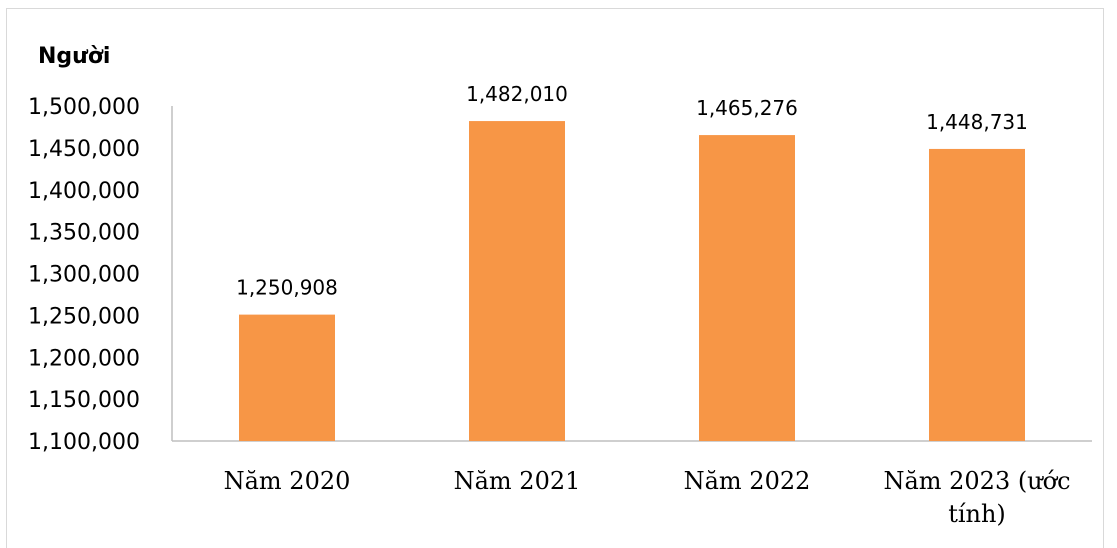 This screenshot has width=1117, height=548. What do you see at coordinates (84, 233) in the screenshot?
I see `y-tick-label: 1,350,000` at bounding box center [84, 233].